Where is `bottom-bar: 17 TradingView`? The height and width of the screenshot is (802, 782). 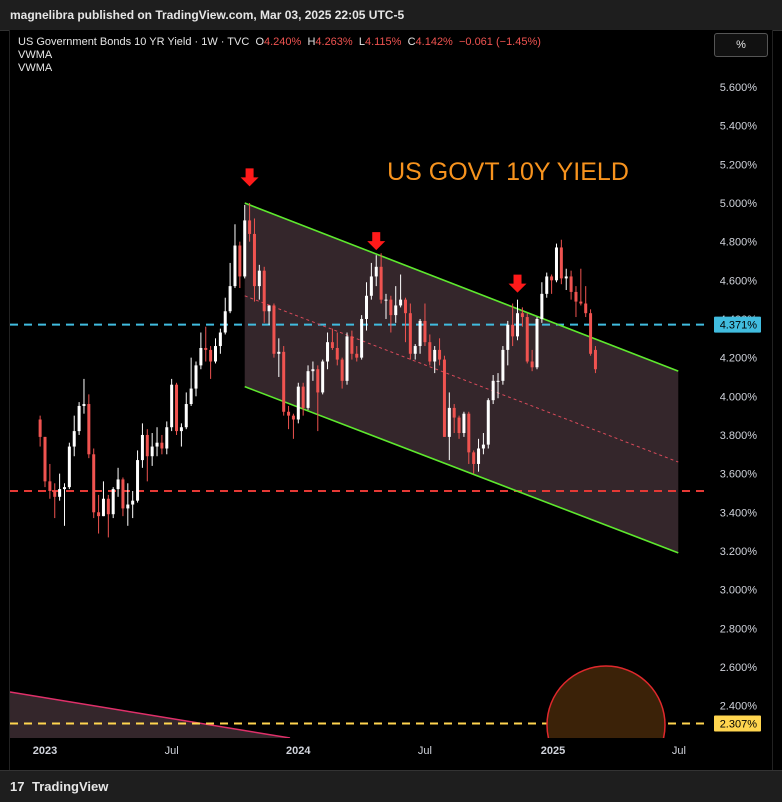
bottom-bar: 17 TradingView is located at coordinates (391, 786).